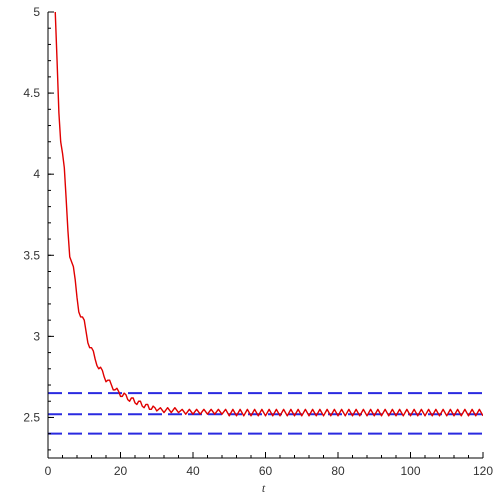 The image size is (500, 500). What do you see at coordinates (36, 336) in the screenshot?
I see `y-tick-label: 3` at bounding box center [36, 336].